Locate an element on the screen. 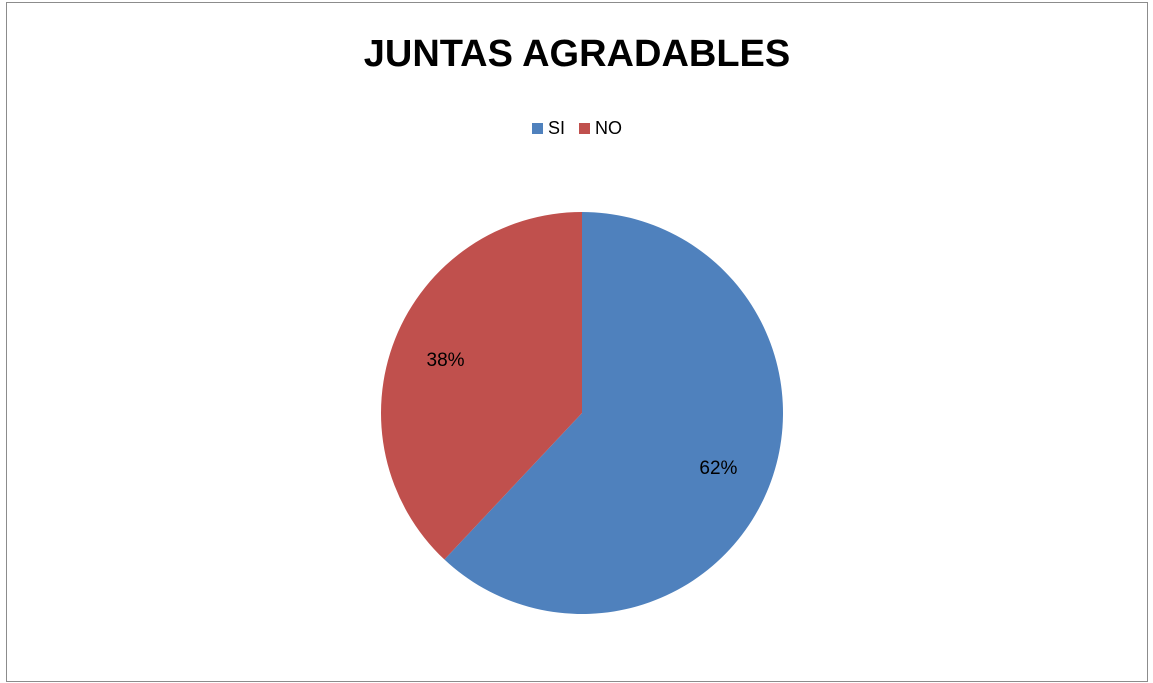 Image resolution: width=1153 pixels, height=683 pixels. legend-label-si: SI is located at coordinates (556, 128).